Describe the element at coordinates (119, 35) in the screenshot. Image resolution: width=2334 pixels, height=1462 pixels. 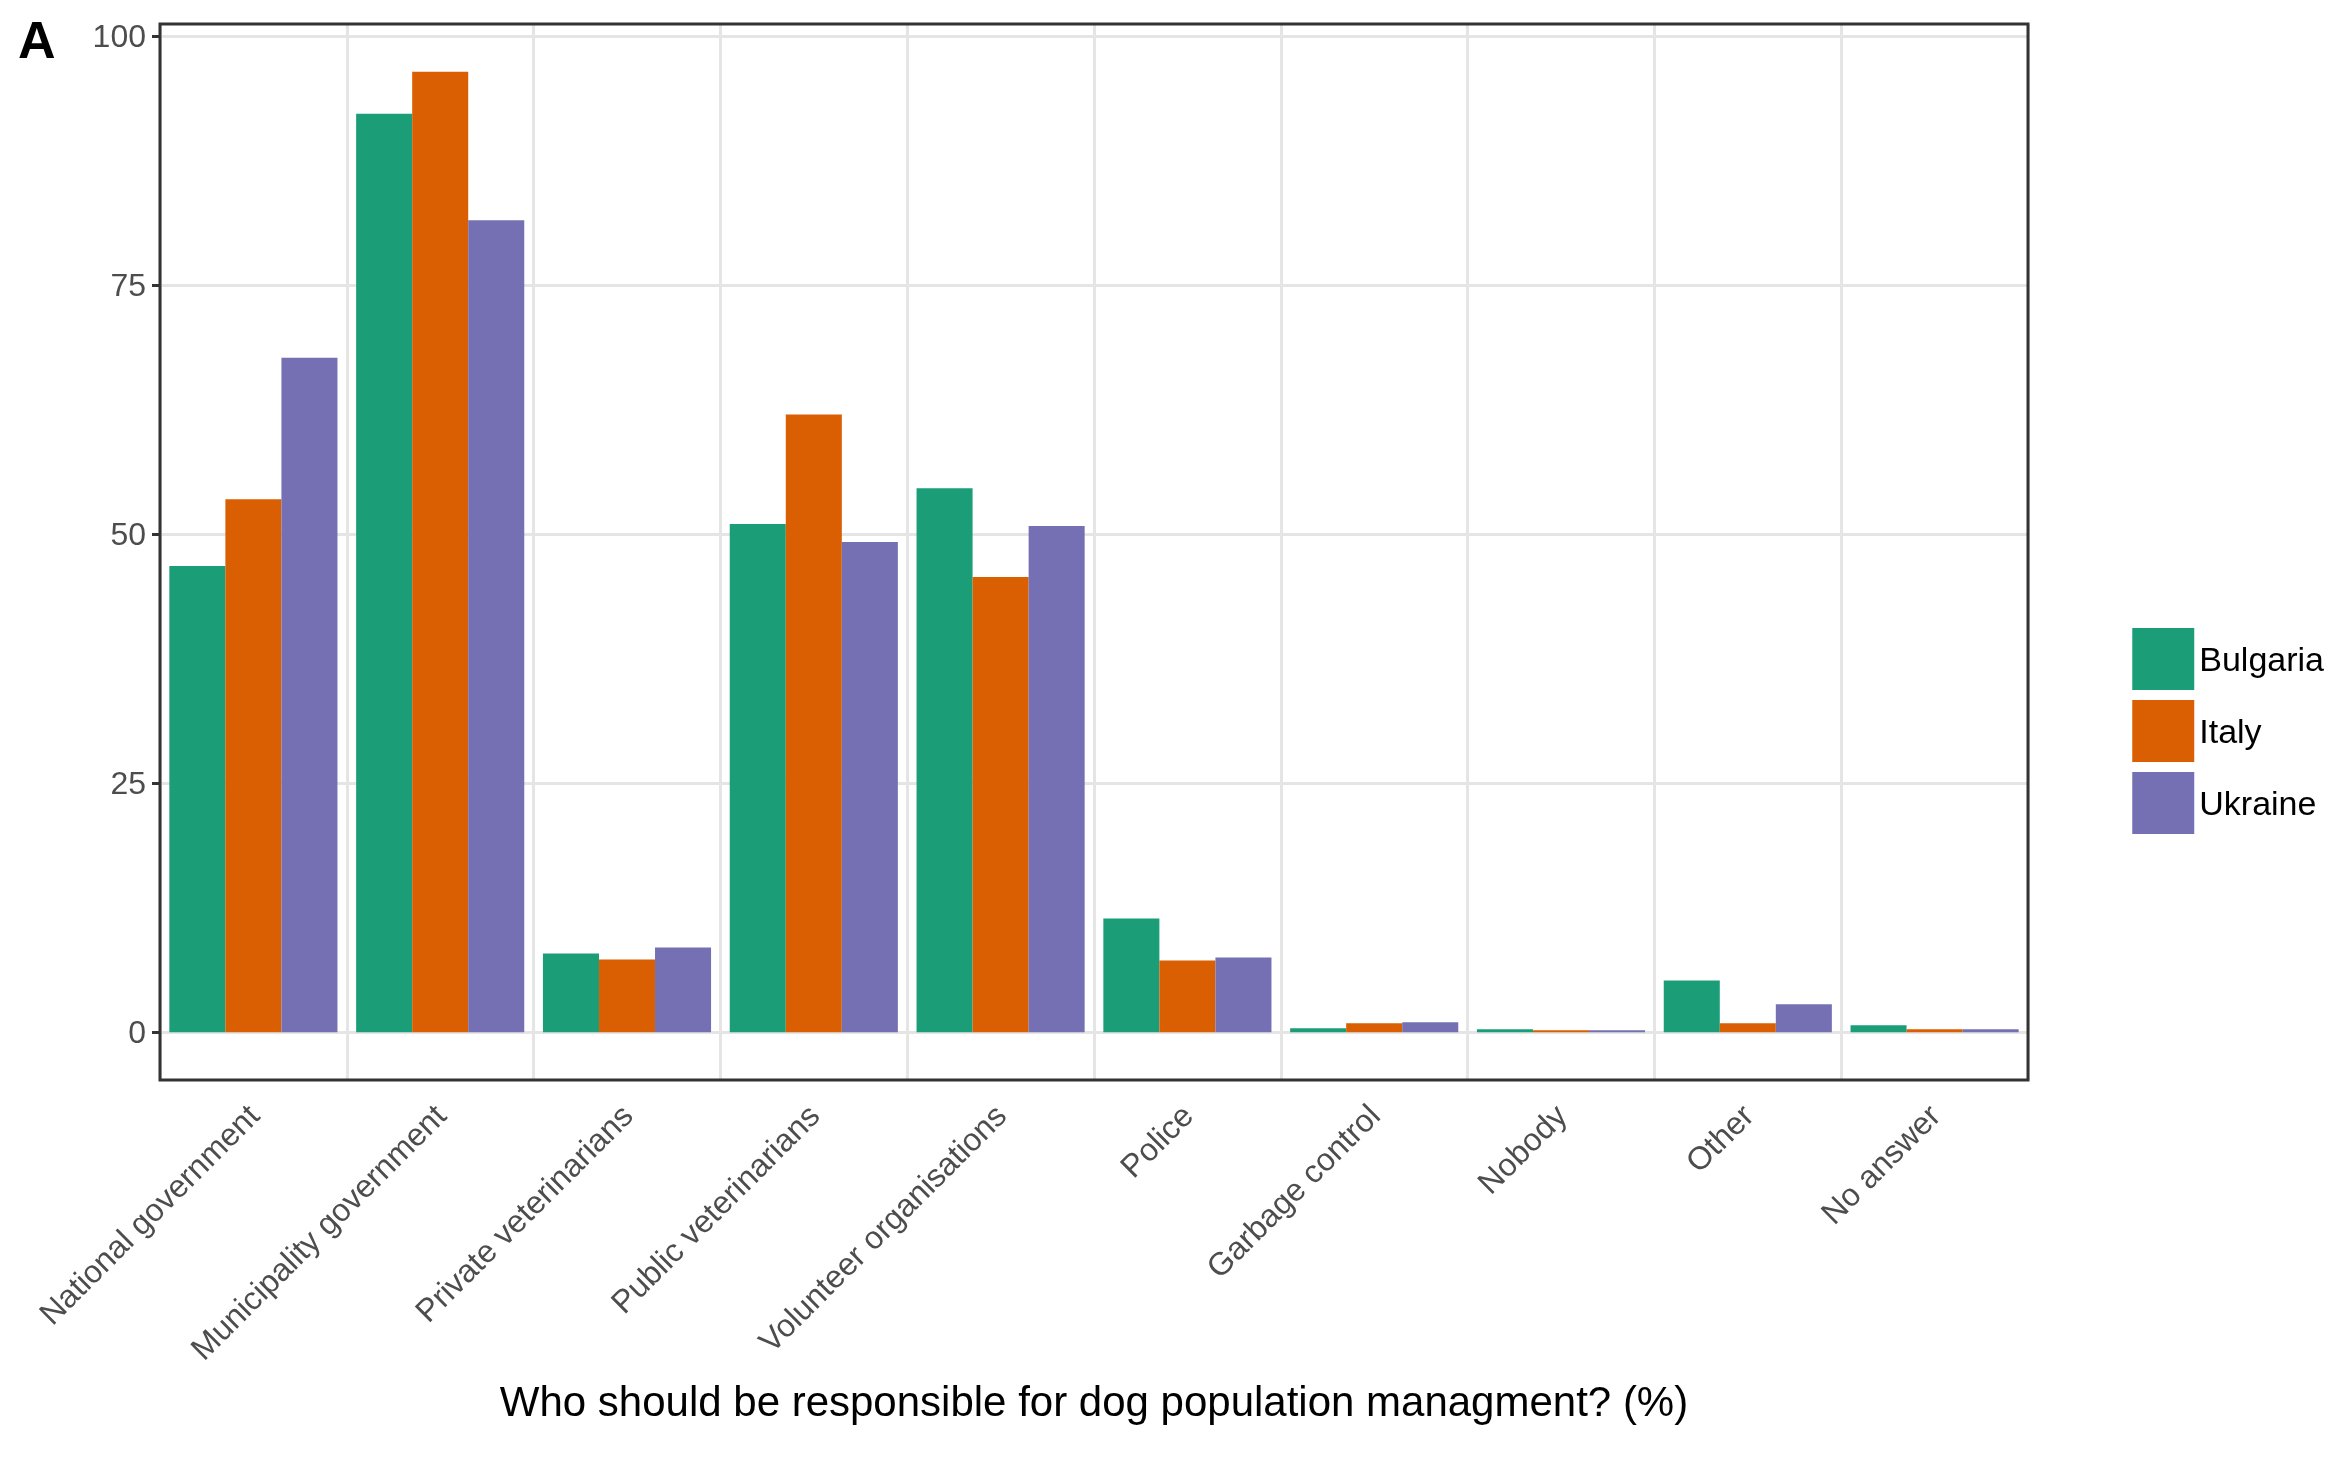
I see `y-tick-label: 100` at that location.